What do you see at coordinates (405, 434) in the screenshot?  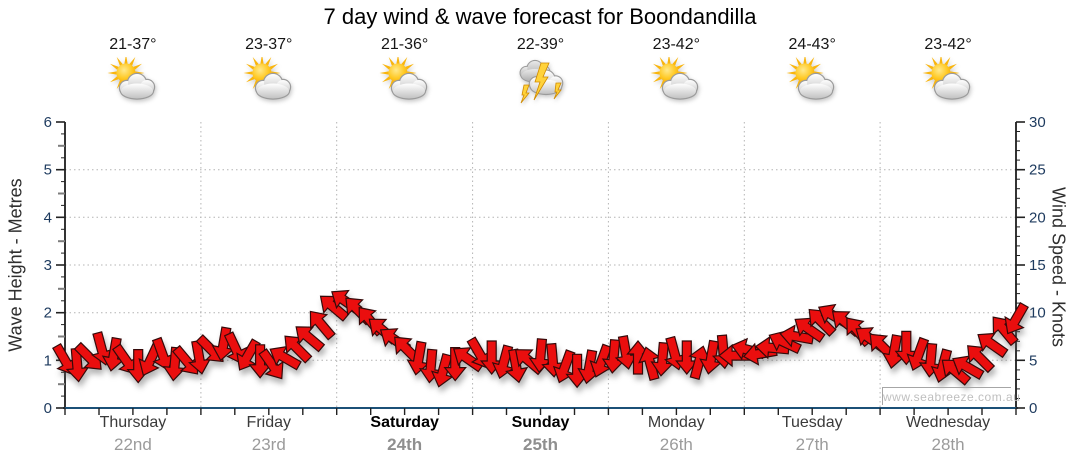 I see `day-label-saturday: Saturday 24th` at bounding box center [405, 434].